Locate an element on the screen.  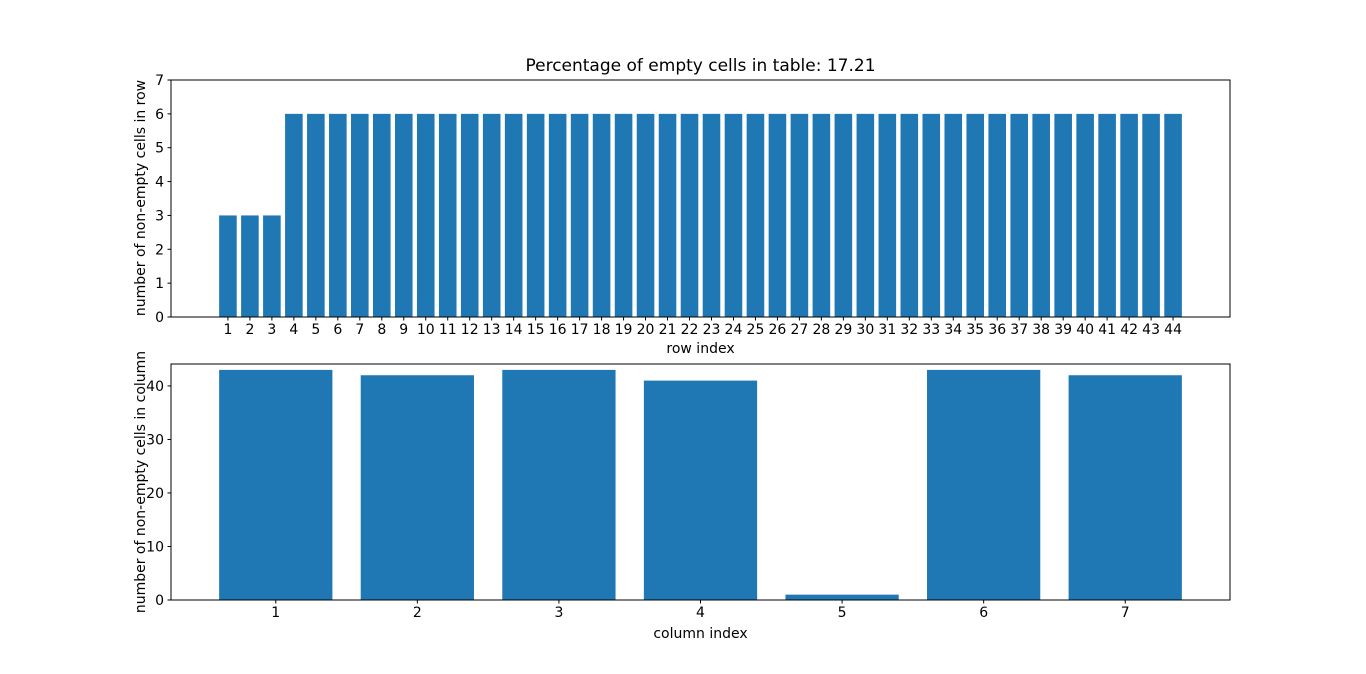
rows-x-tick-label: 37 is located at coordinates (1019, 330).